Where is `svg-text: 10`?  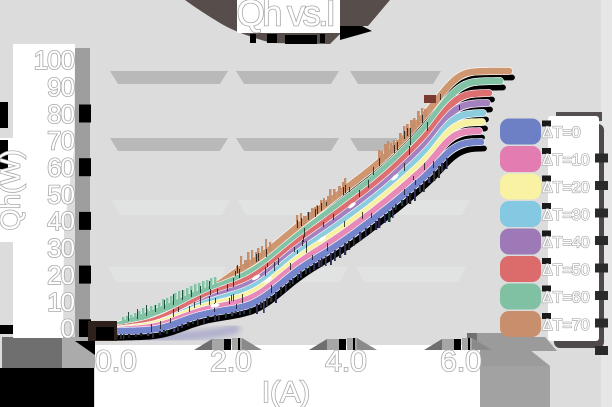
svg-text: 10 is located at coordinates (60, 302).